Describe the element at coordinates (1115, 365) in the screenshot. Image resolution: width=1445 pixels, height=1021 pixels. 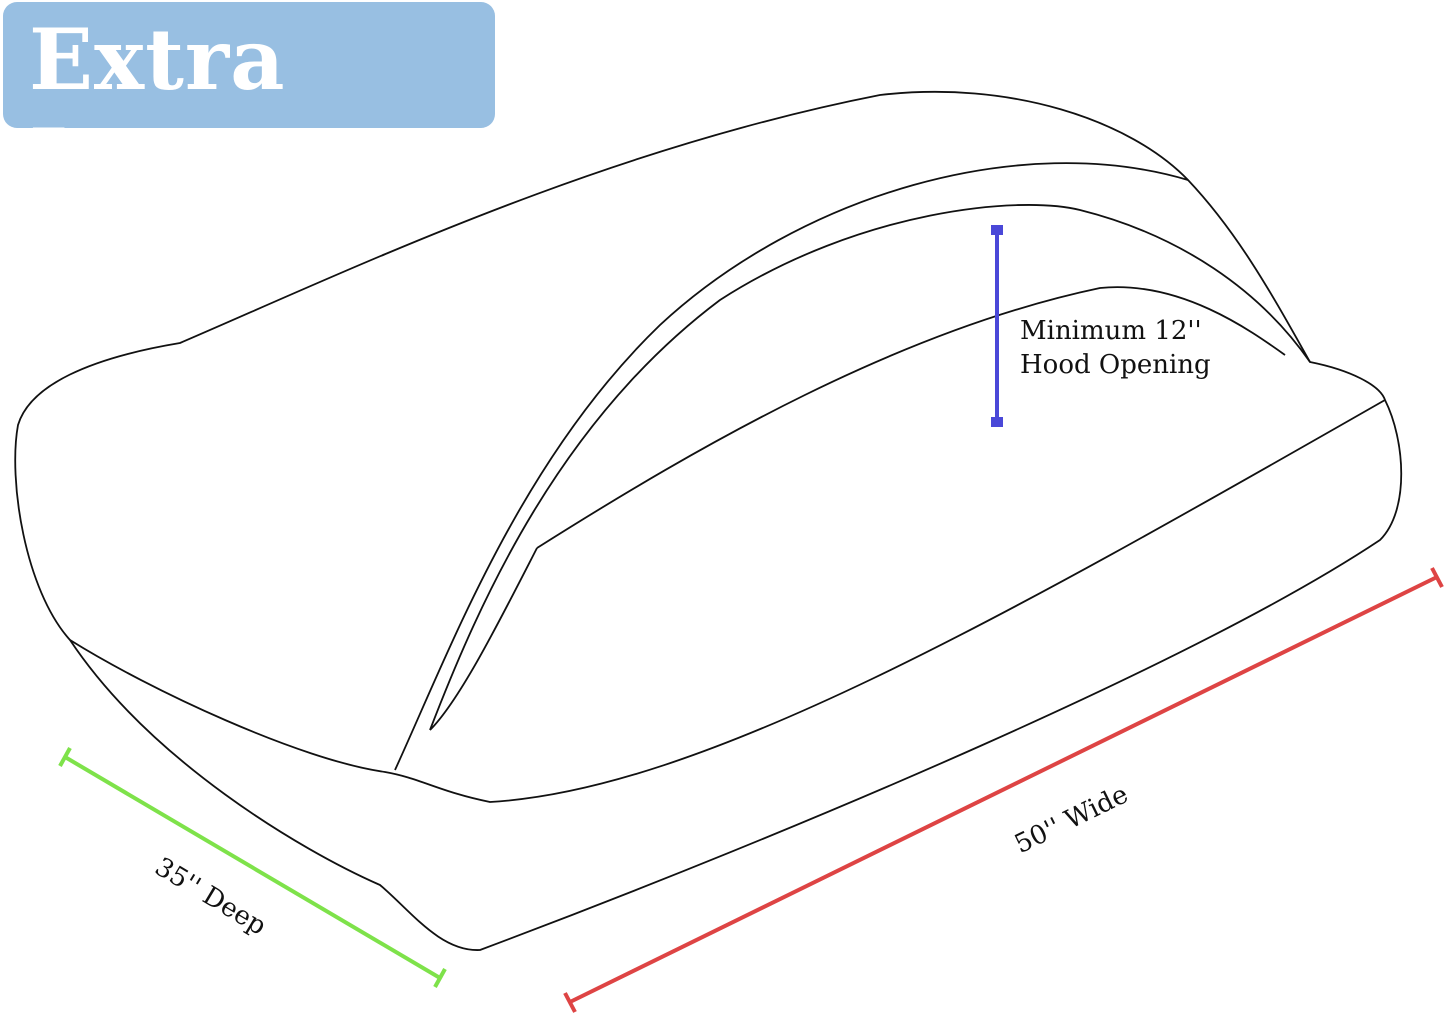
I see `hood-label-line2: Hood Opening` at that location.